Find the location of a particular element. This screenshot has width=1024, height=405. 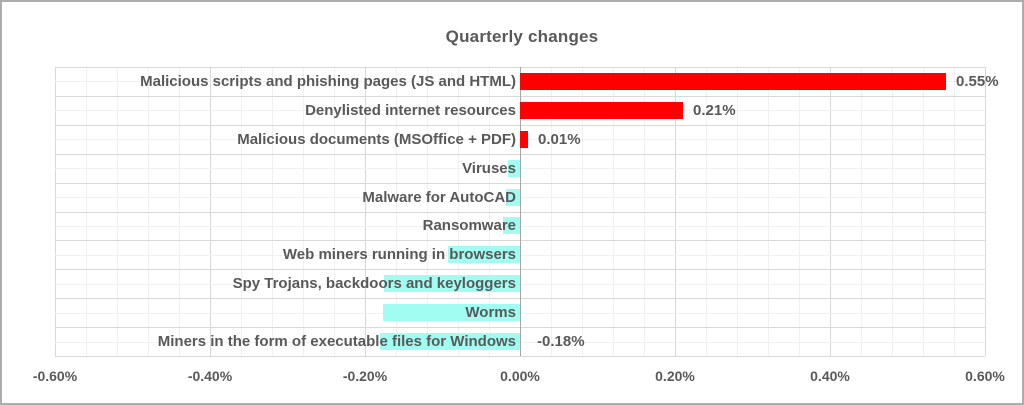

x-tick-label: -0.40% is located at coordinates (210, 376).